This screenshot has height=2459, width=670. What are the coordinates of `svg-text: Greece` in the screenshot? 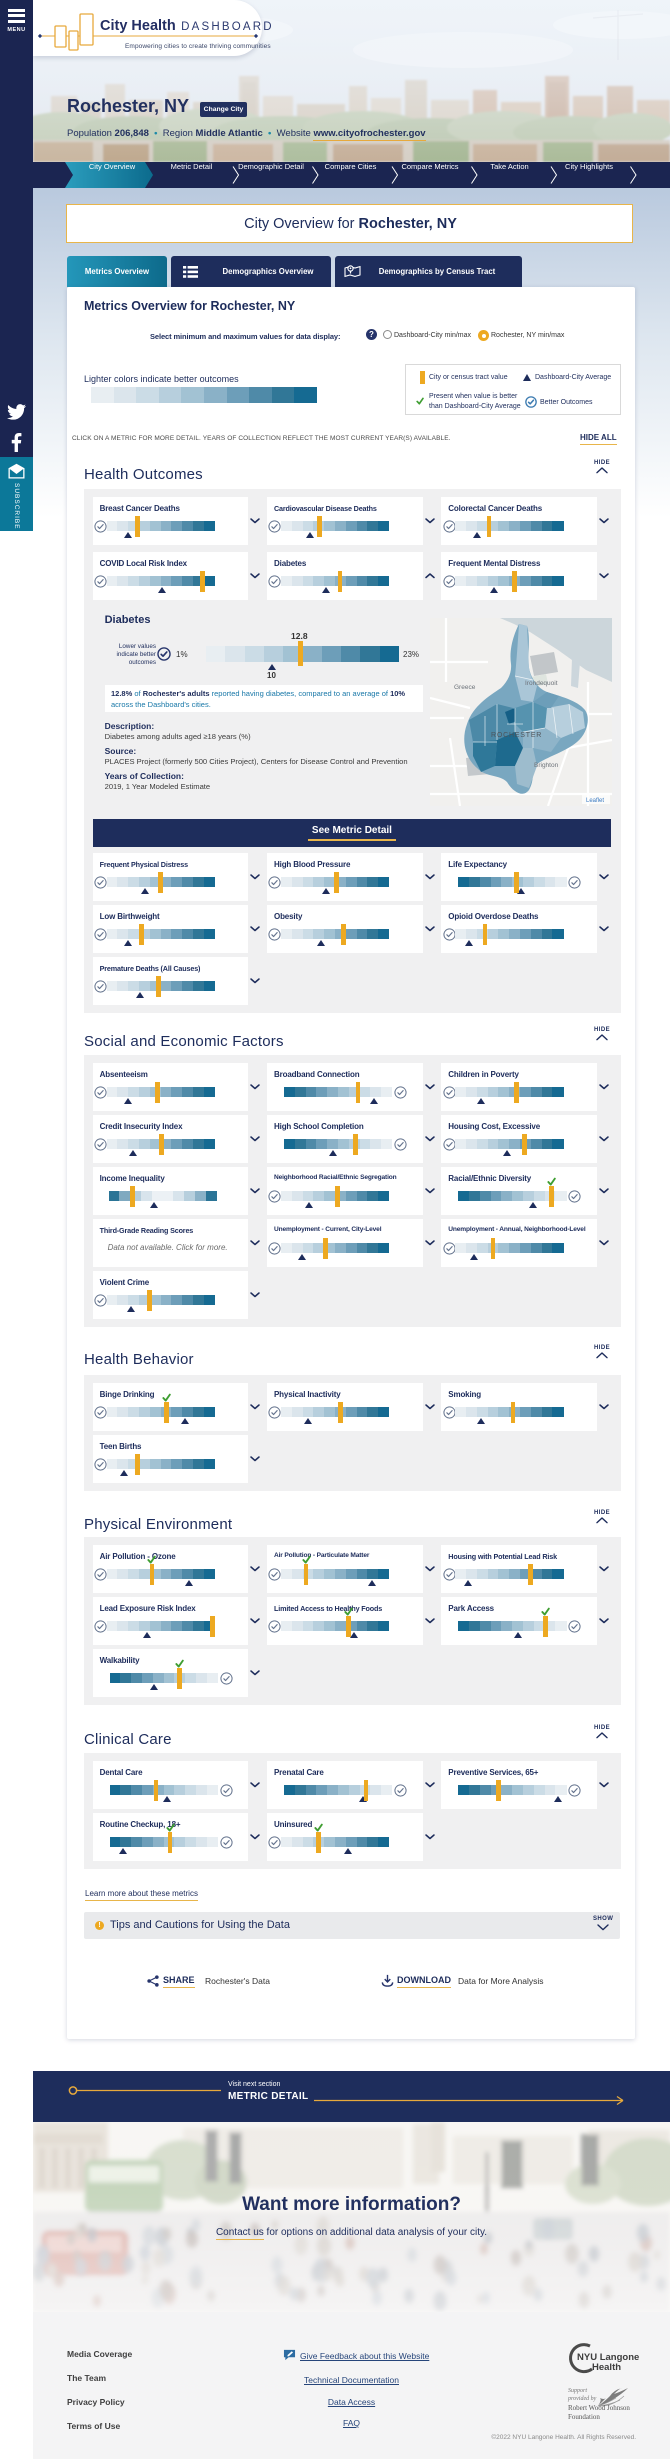 It's located at (465, 687).